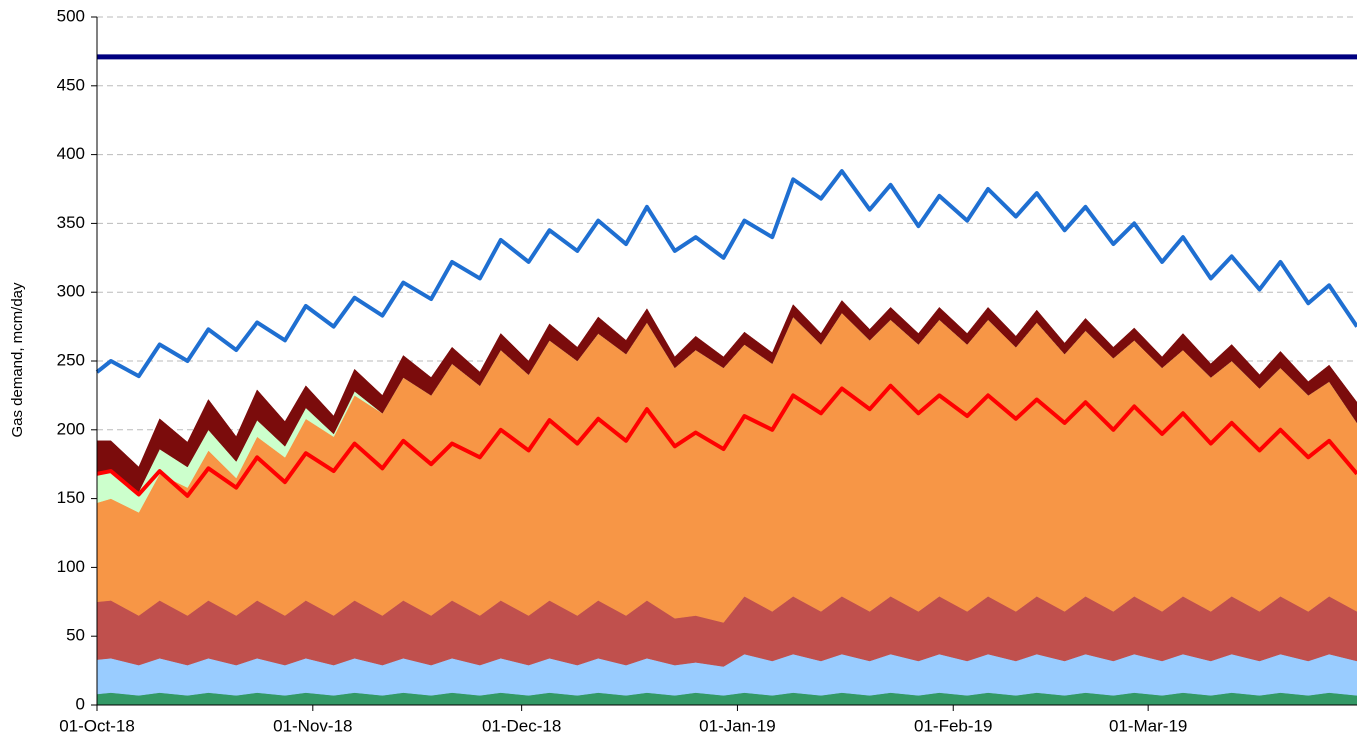 This screenshot has width=1357, height=744. What do you see at coordinates (80, 703) in the screenshot?
I see `y-tick-label: 0` at bounding box center [80, 703].